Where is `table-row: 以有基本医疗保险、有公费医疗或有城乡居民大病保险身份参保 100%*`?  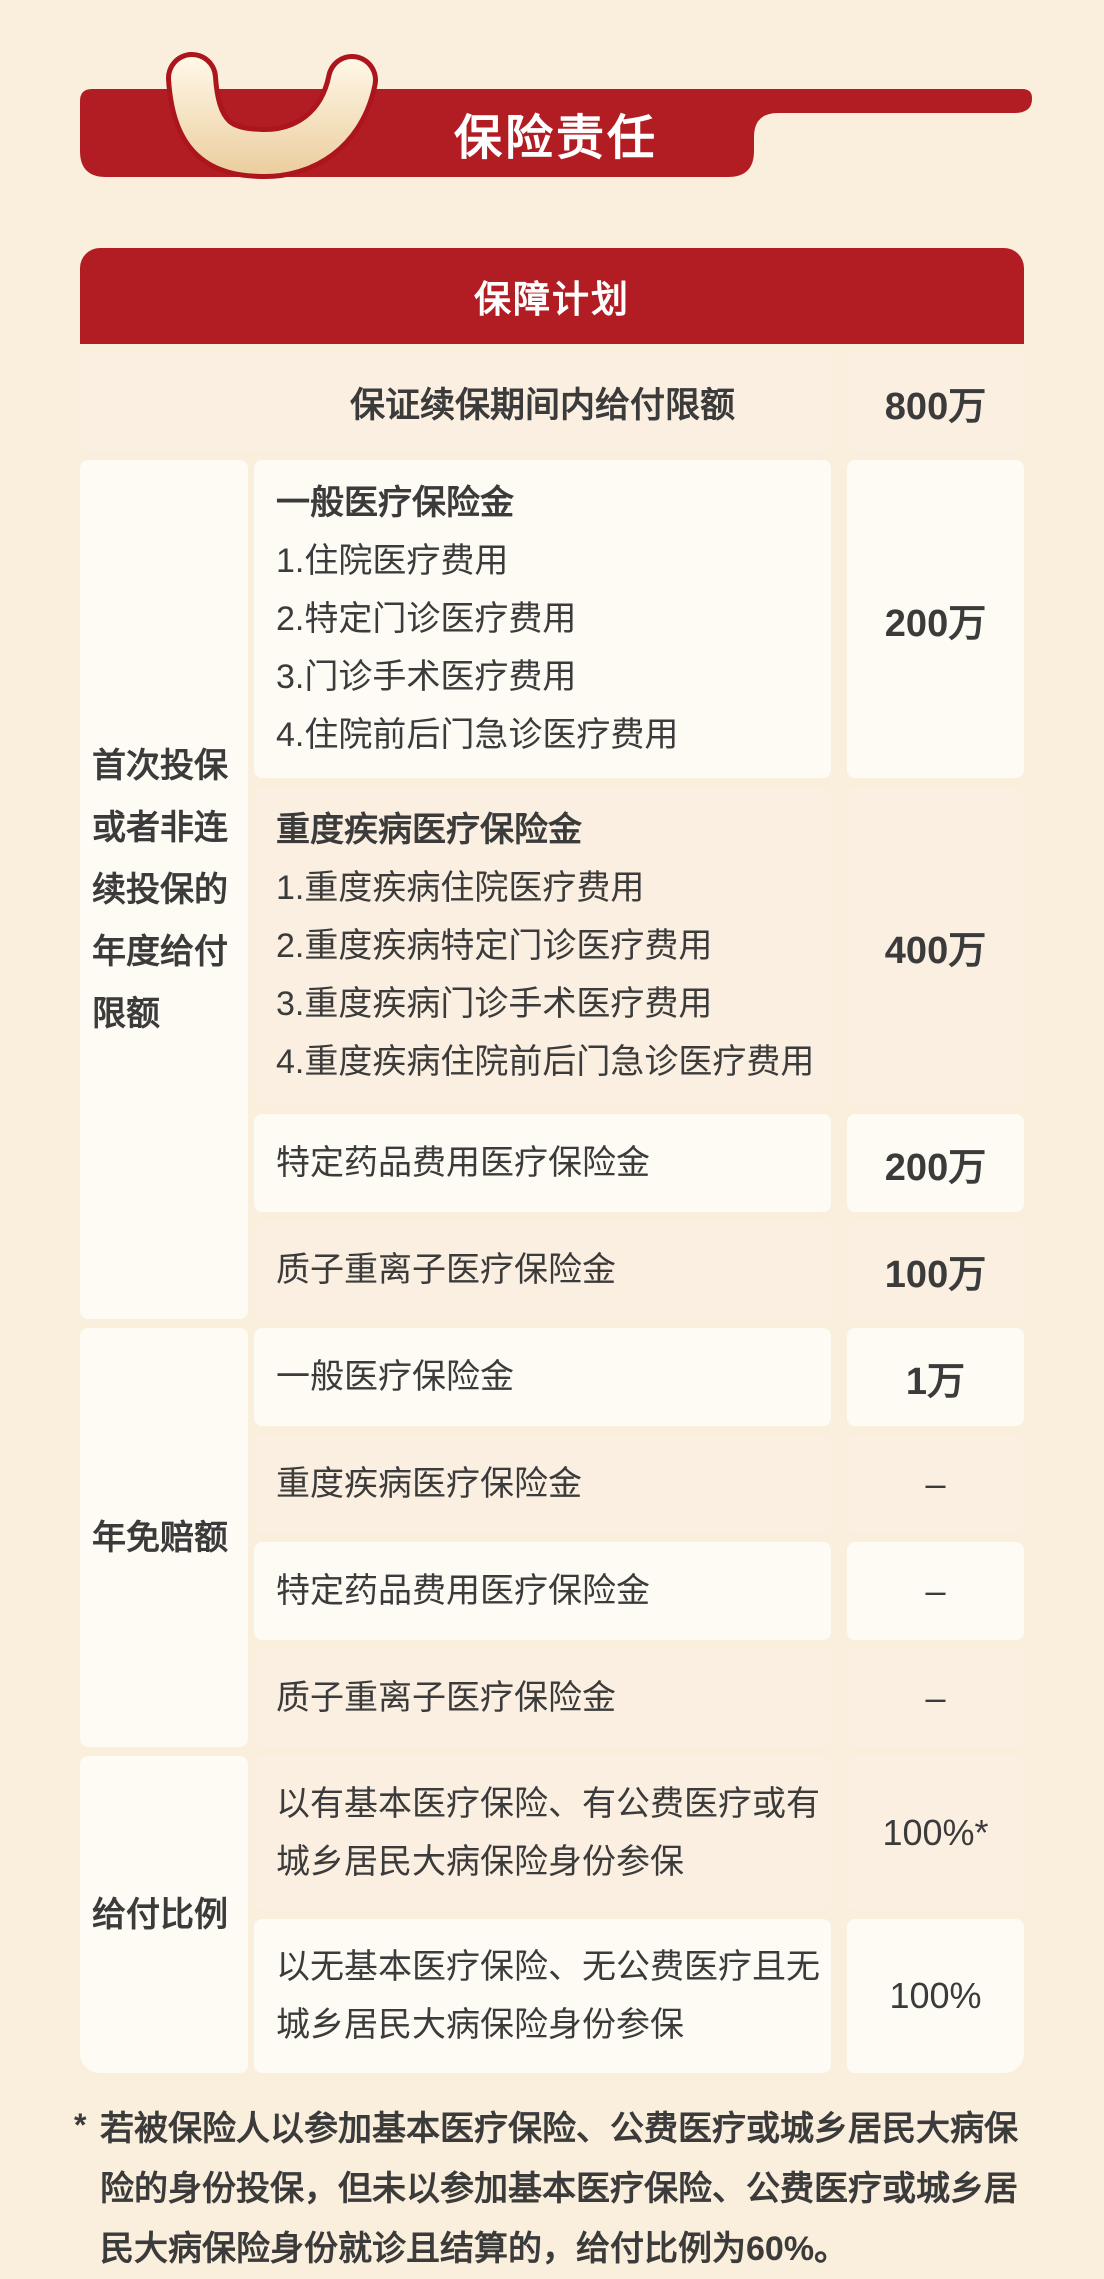
table-row: 以有基本医疗保险、有公费医疗或有城乡居民大病保险身份参保 100%* is located at coordinates (639, 1833).